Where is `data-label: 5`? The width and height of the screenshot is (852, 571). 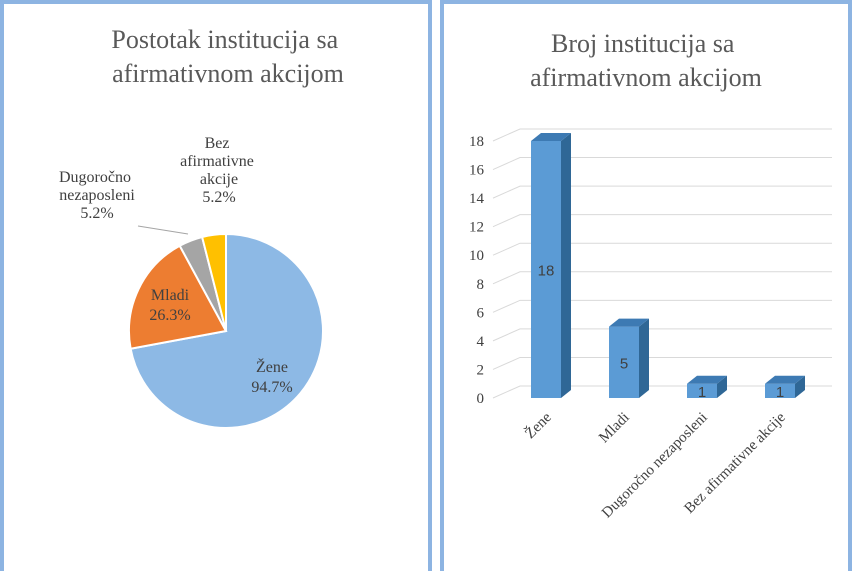 data-label: 5 is located at coordinates (624, 363).